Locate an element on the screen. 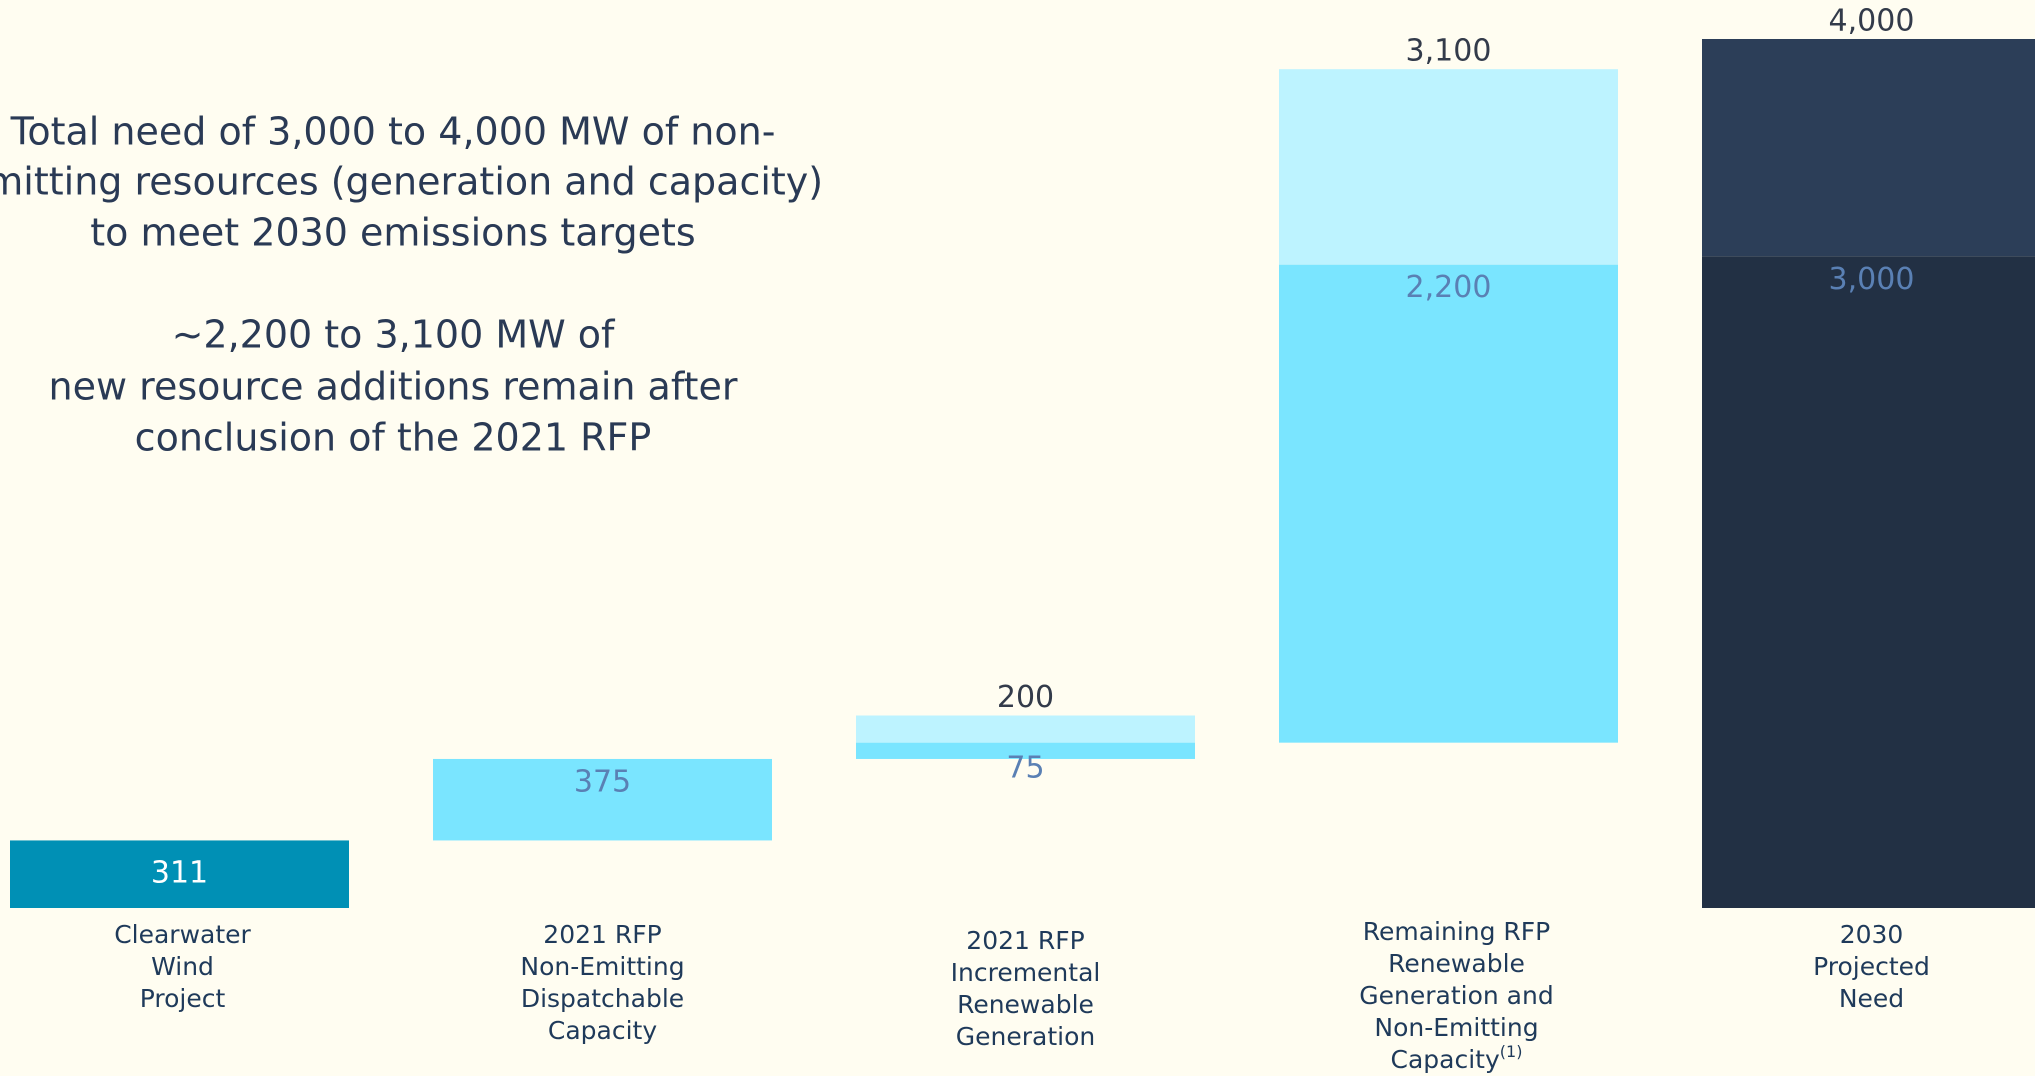 Image resolution: width=2035 pixels, height=1076 pixels. annotation-line: conclusion of the 2021 RFP is located at coordinates (393, 438).